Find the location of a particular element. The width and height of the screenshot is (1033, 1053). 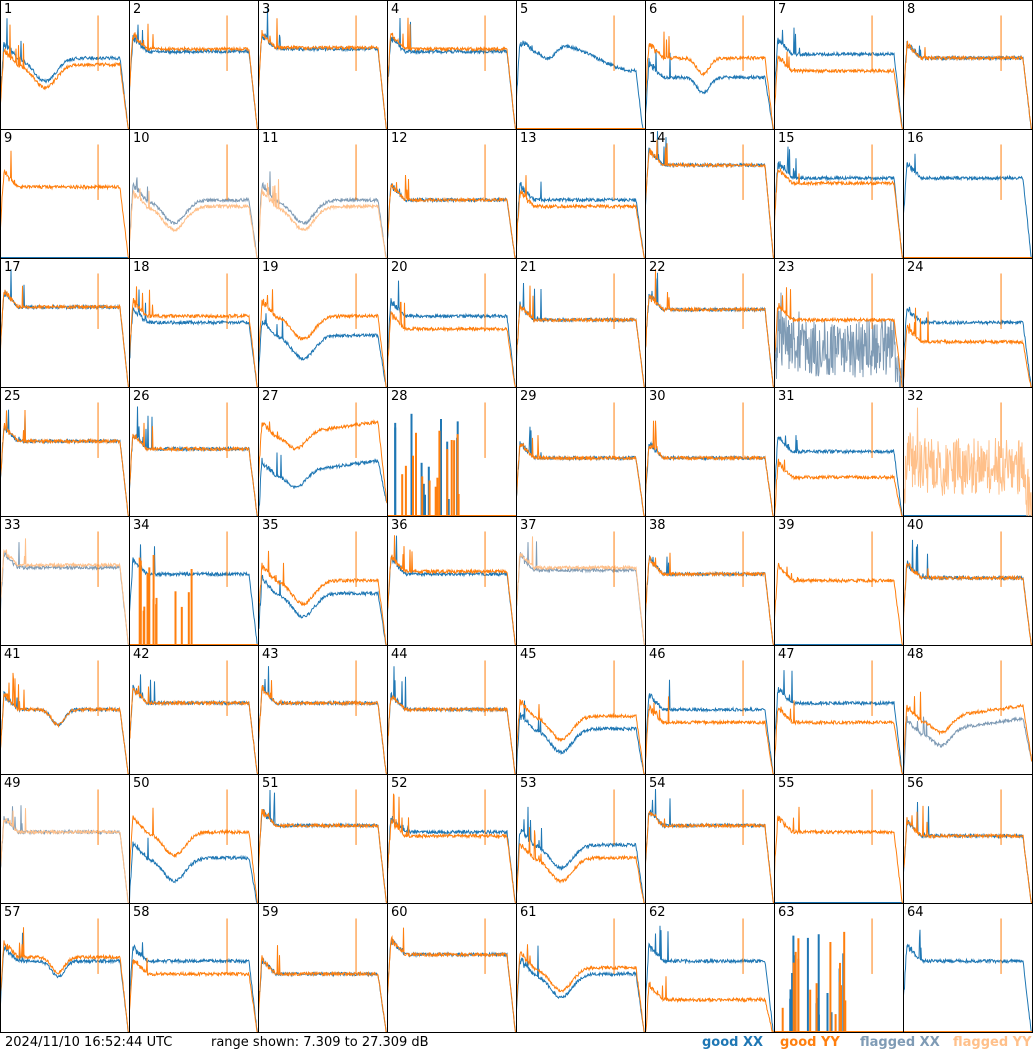

panel-number: 37 is located at coordinates (528, 525).